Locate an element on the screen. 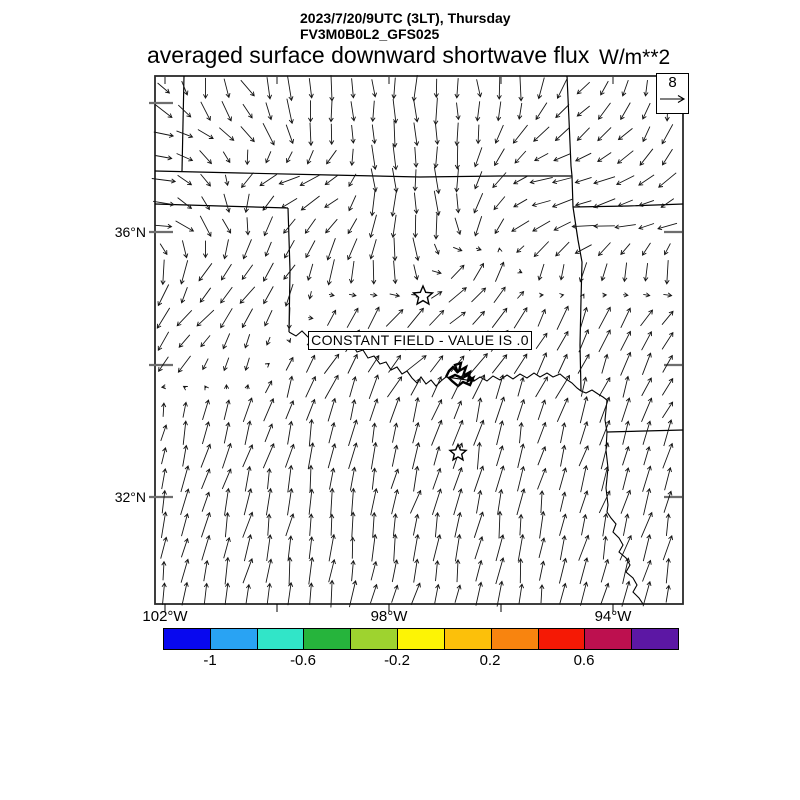 Image resolution: width=800 pixels, height=800 pixels. colorbar-label: -0.6 is located at coordinates (303, 660).